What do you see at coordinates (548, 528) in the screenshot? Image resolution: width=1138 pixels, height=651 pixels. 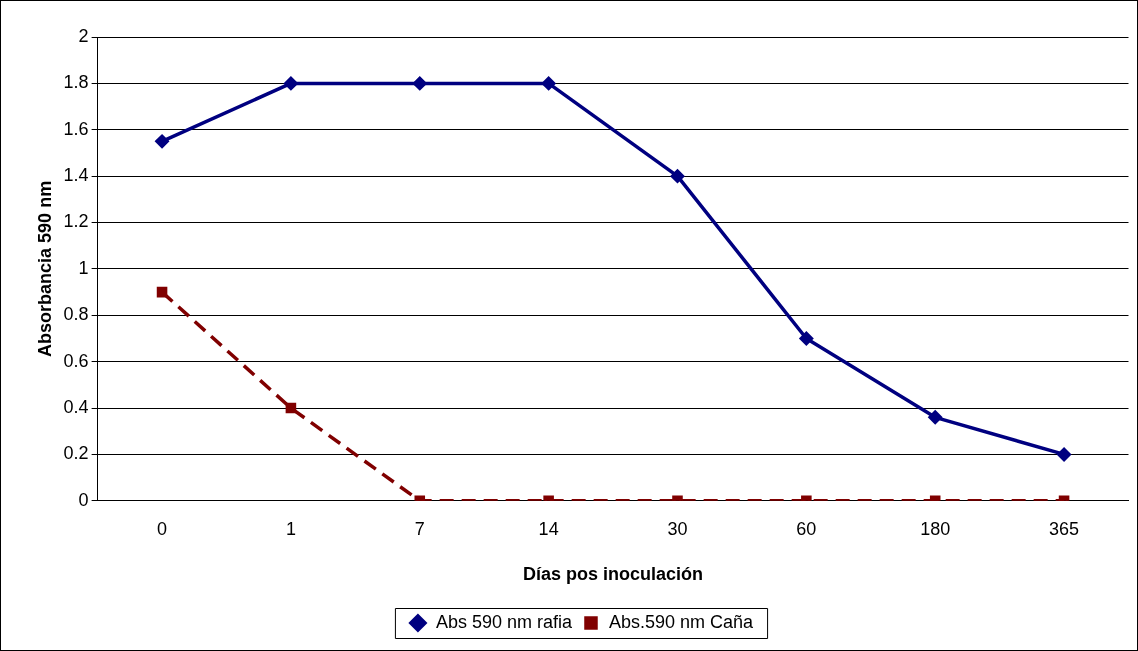 I see `x-tick-label: 14` at bounding box center [548, 528].